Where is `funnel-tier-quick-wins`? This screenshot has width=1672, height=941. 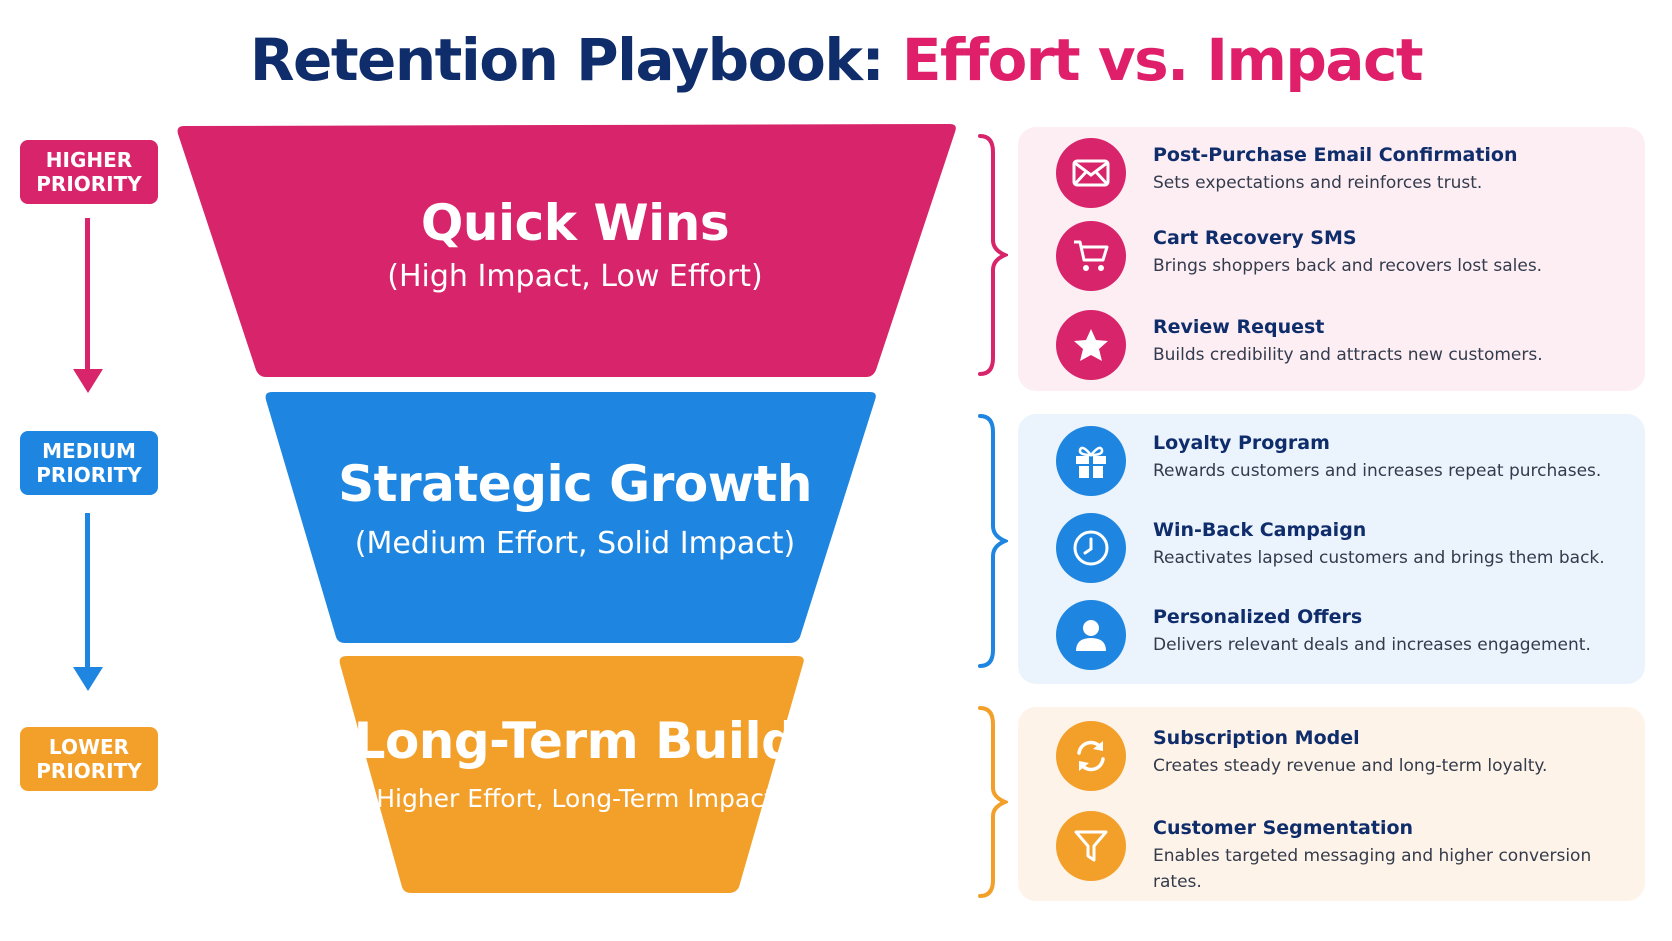 funnel-tier-quick-wins is located at coordinates (566, 250).